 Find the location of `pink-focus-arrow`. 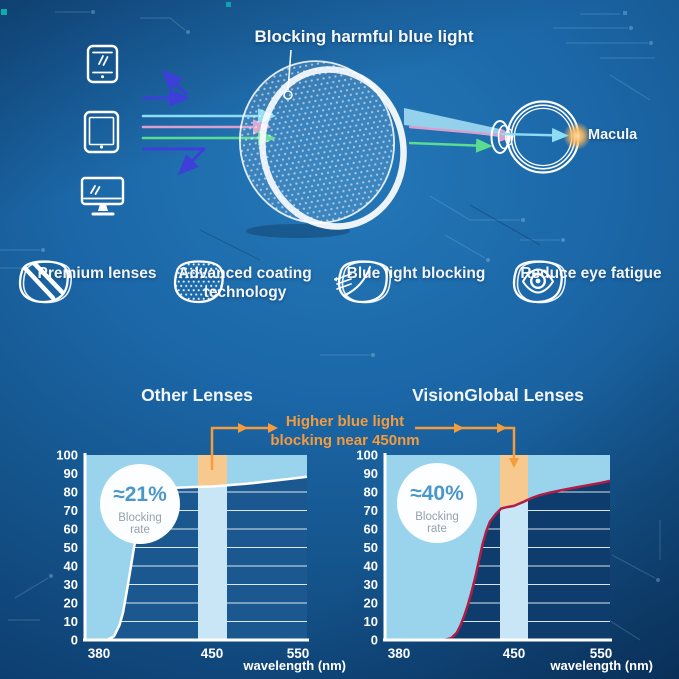

pink-focus-arrow is located at coordinates (462, 134).